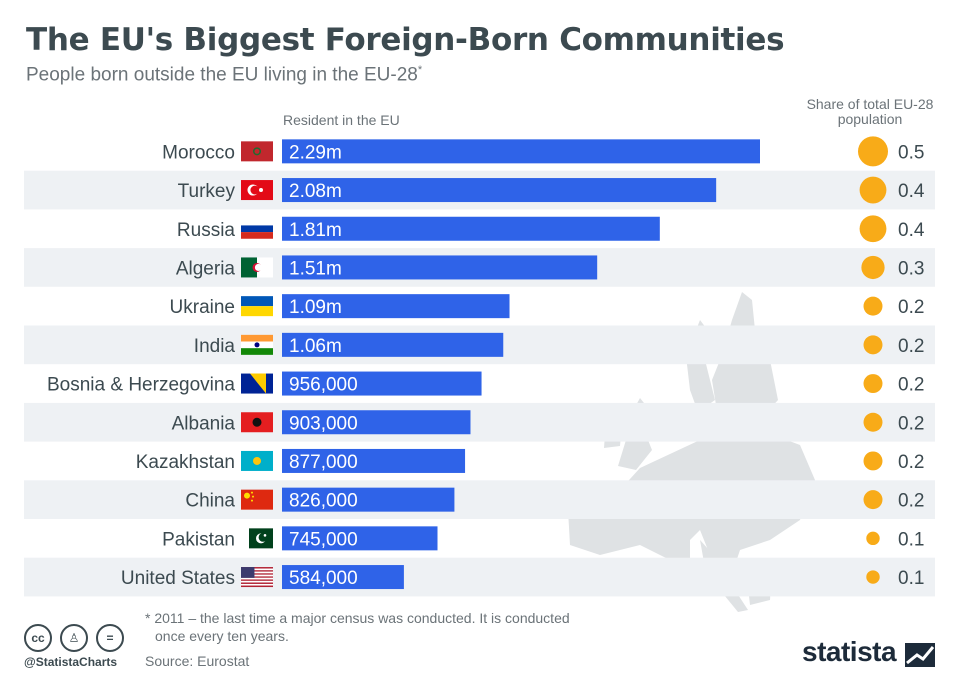  What do you see at coordinates (341, 120) in the screenshot?
I see `column-header-resident: Resident in the EU` at bounding box center [341, 120].